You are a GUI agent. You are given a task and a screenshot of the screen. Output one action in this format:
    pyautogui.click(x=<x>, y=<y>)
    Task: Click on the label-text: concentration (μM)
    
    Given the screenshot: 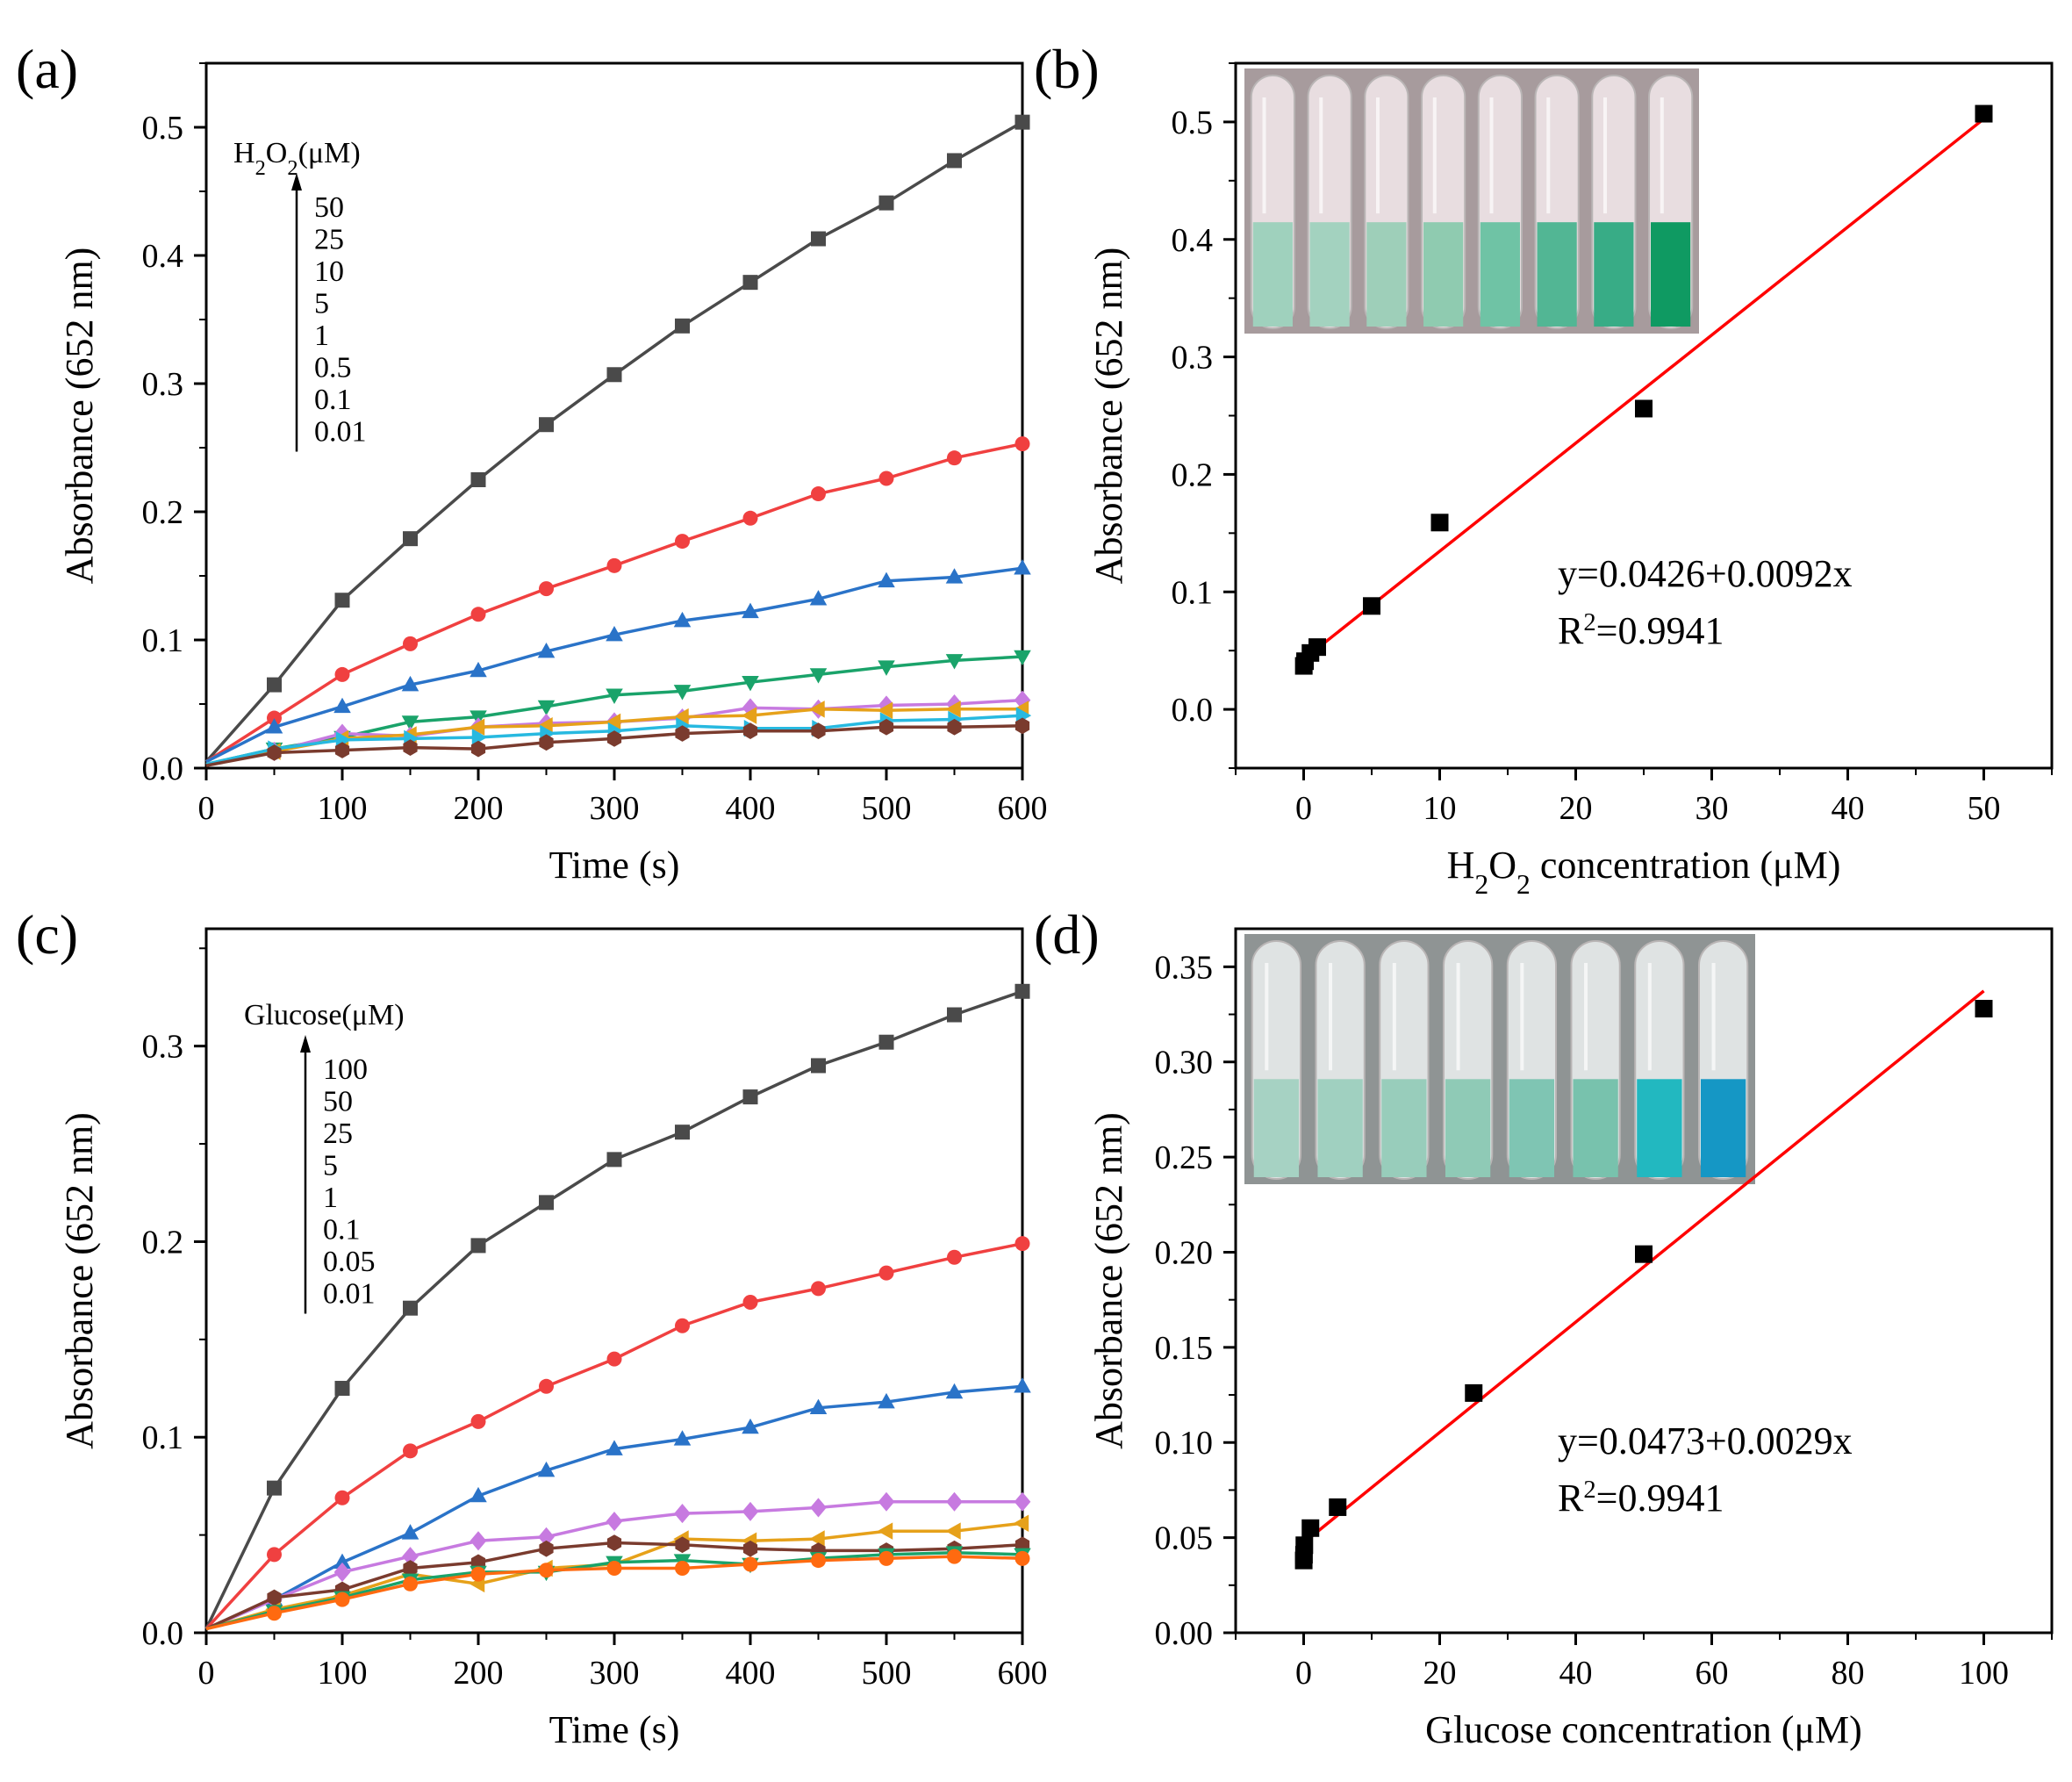 What is the action you would take?
    pyautogui.click(x=1686, y=865)
    